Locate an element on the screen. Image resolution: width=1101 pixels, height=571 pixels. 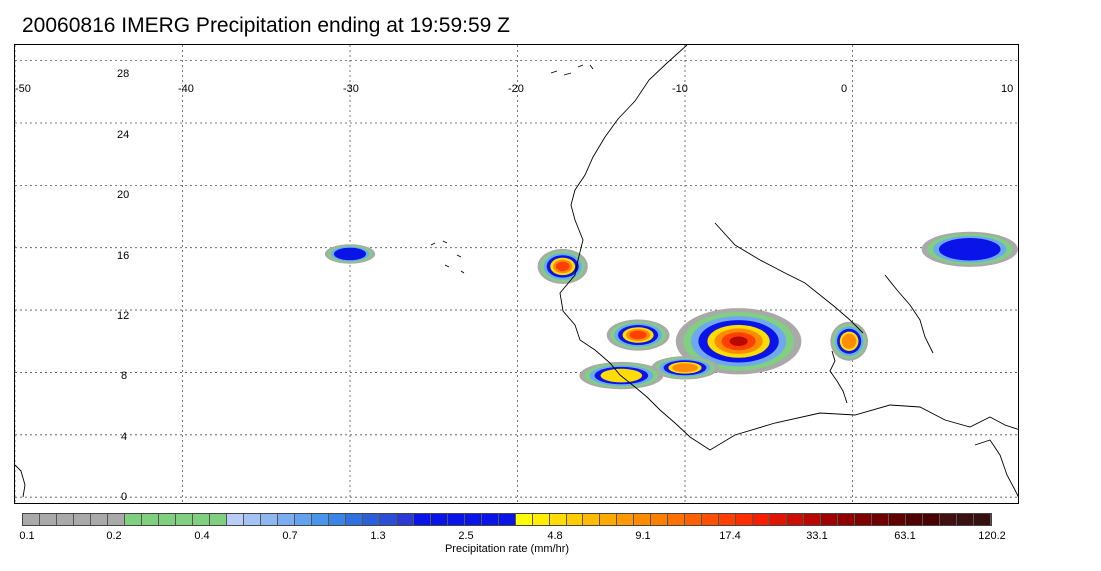
colorbar-label: 4.8 is located at coordinates (555, 536).